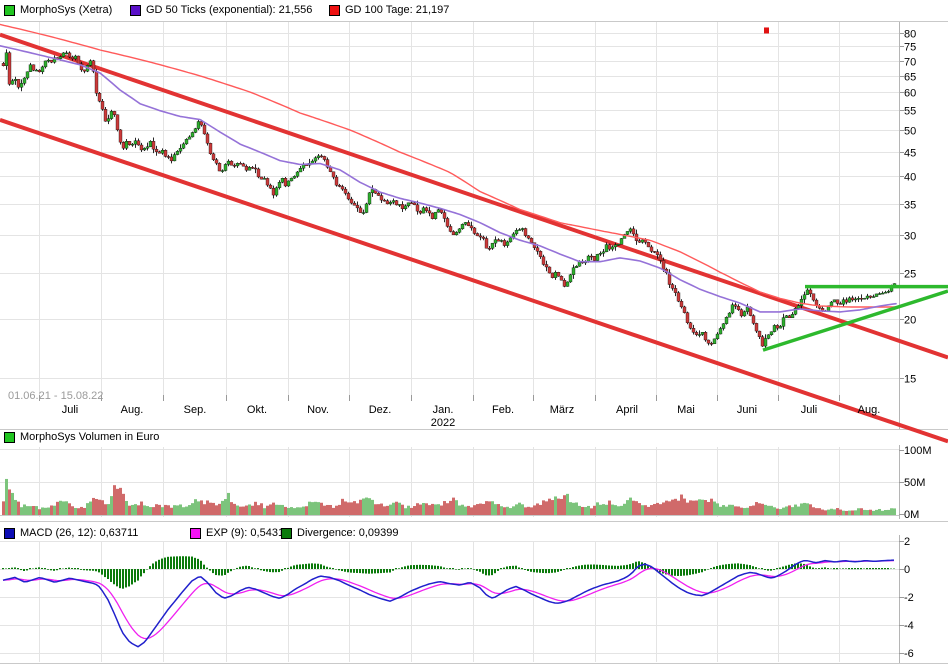 The image size is (948, 670). I want to click on red-marker, so click(766, 30).